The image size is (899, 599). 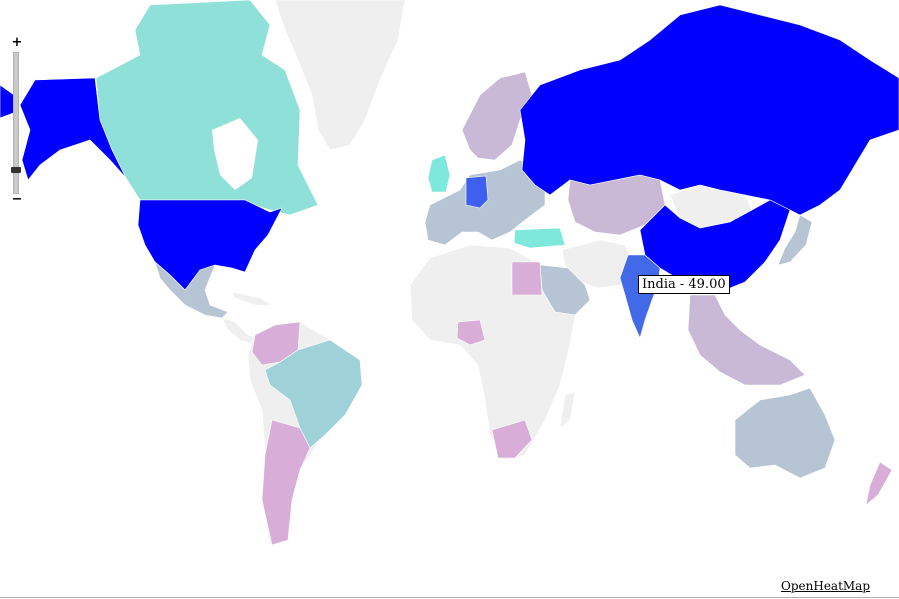 I want to click on region-caribbean, so click(x=252, y=298).